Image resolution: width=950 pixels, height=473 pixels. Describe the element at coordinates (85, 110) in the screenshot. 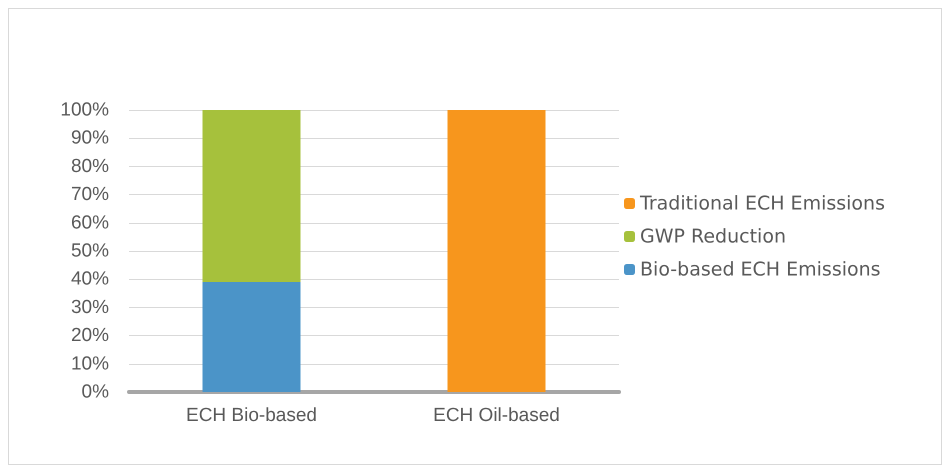

I see `y-tick-label: 100%` at that location.